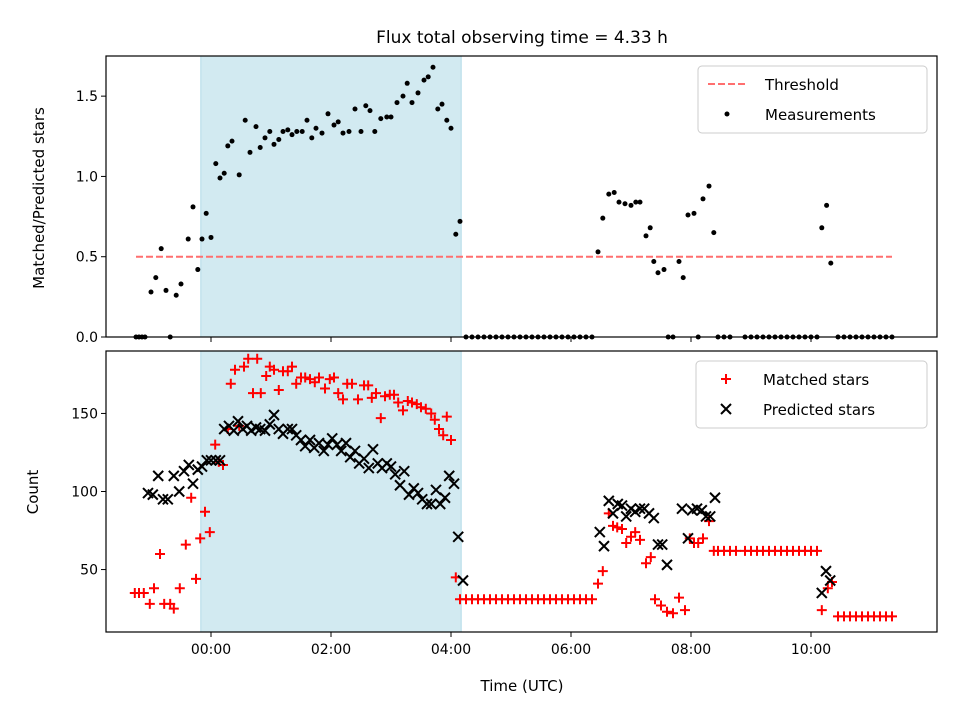 Image resolution: width=960 pixels, height=720 pixels. I want to click on legend-predicted-swatch, so click(726, 409).